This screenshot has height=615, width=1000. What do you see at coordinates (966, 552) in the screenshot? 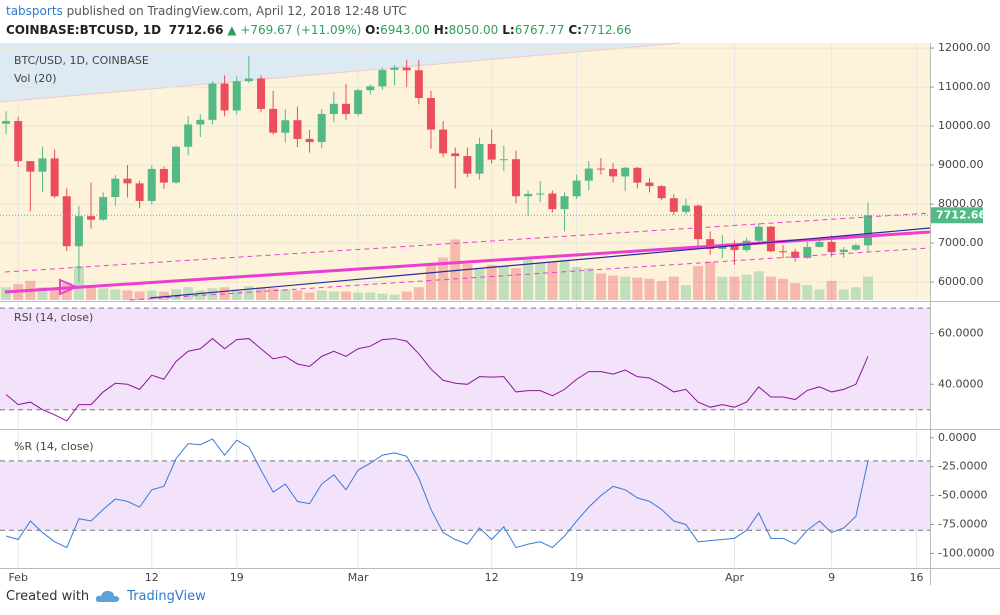
I see `y-tick-label: -100.0000` at bounding box center [966, 552].